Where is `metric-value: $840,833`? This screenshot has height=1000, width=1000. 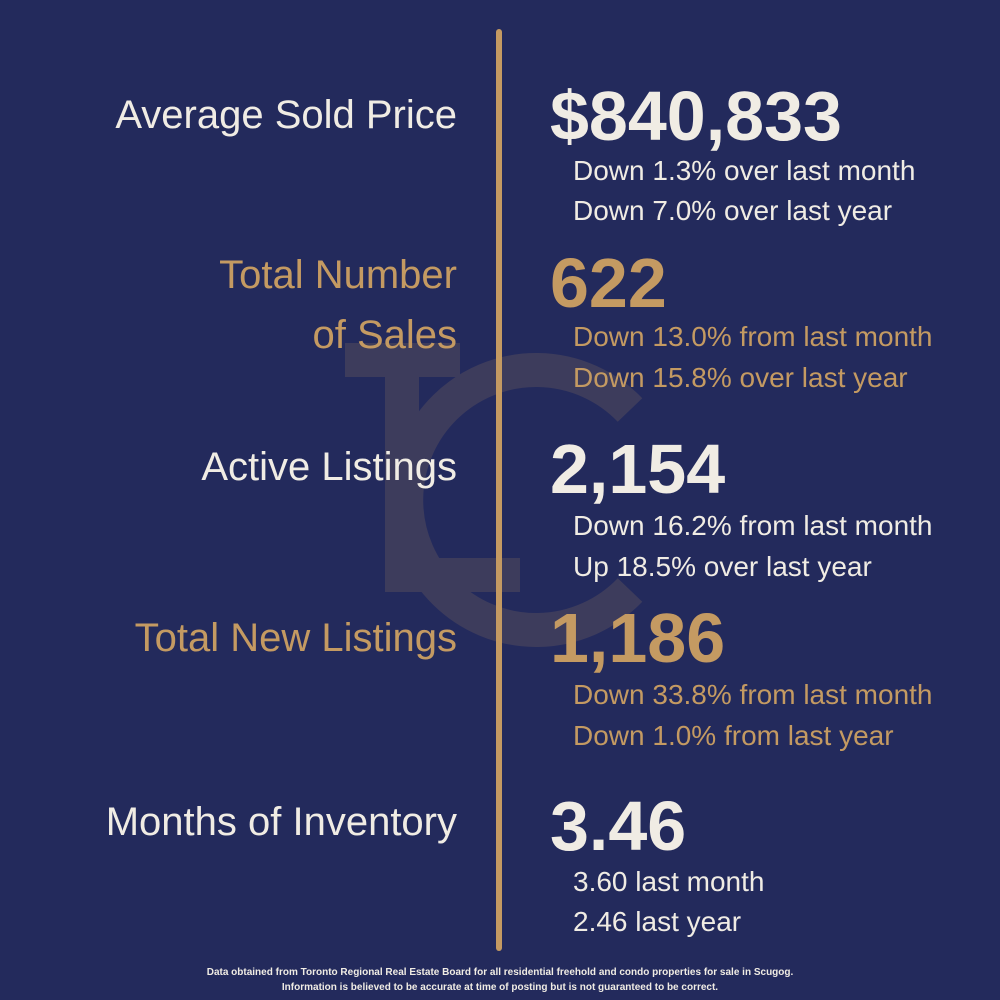 metric-value: $840,833 is located at coordinates (696, 116).